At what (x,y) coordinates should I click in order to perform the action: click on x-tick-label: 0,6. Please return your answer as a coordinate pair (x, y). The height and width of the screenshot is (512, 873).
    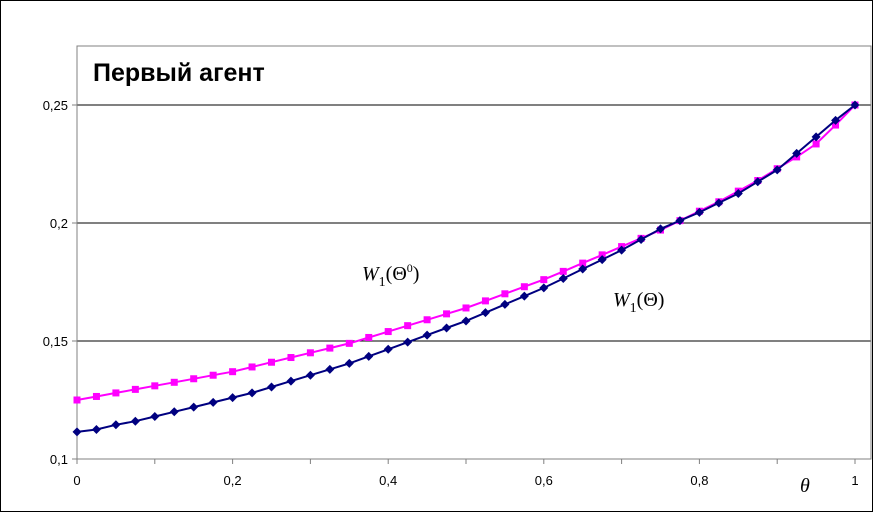
    Looking at the image, I should click on (544, 480).